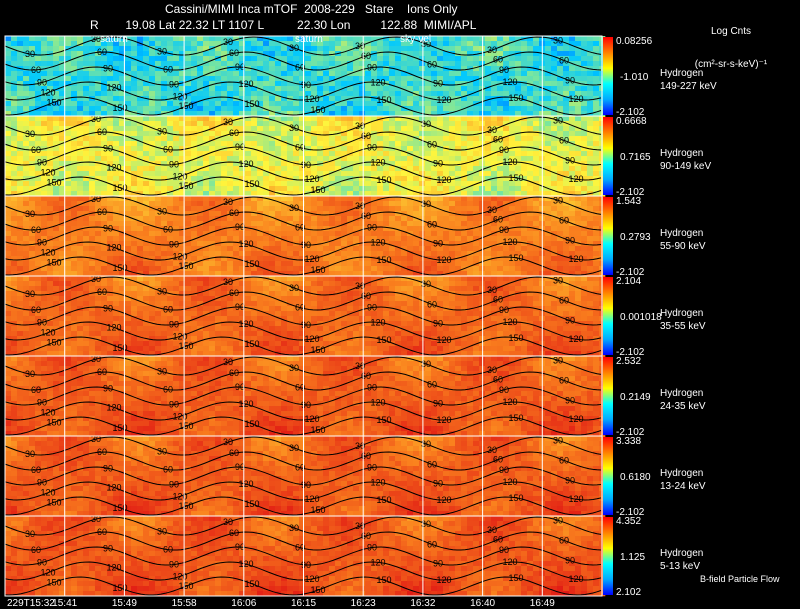 Image resolution: width=800 pixels, height=609 pixels. Describe the element at coordinates (635, 477) in the screenshot. I see `colorbar-mid-label: 0.6180` at that location.